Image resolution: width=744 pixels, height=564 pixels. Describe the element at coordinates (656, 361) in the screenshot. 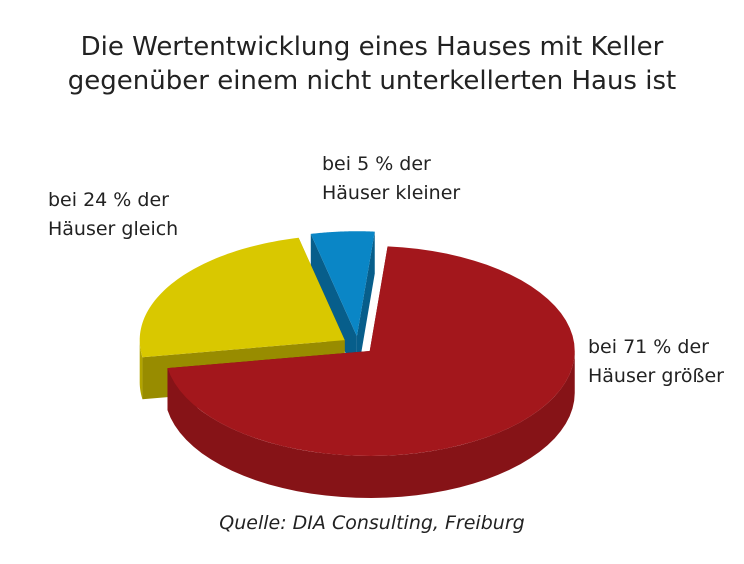

I see `data-label: bei 71 % der Häuser größer` at that location.